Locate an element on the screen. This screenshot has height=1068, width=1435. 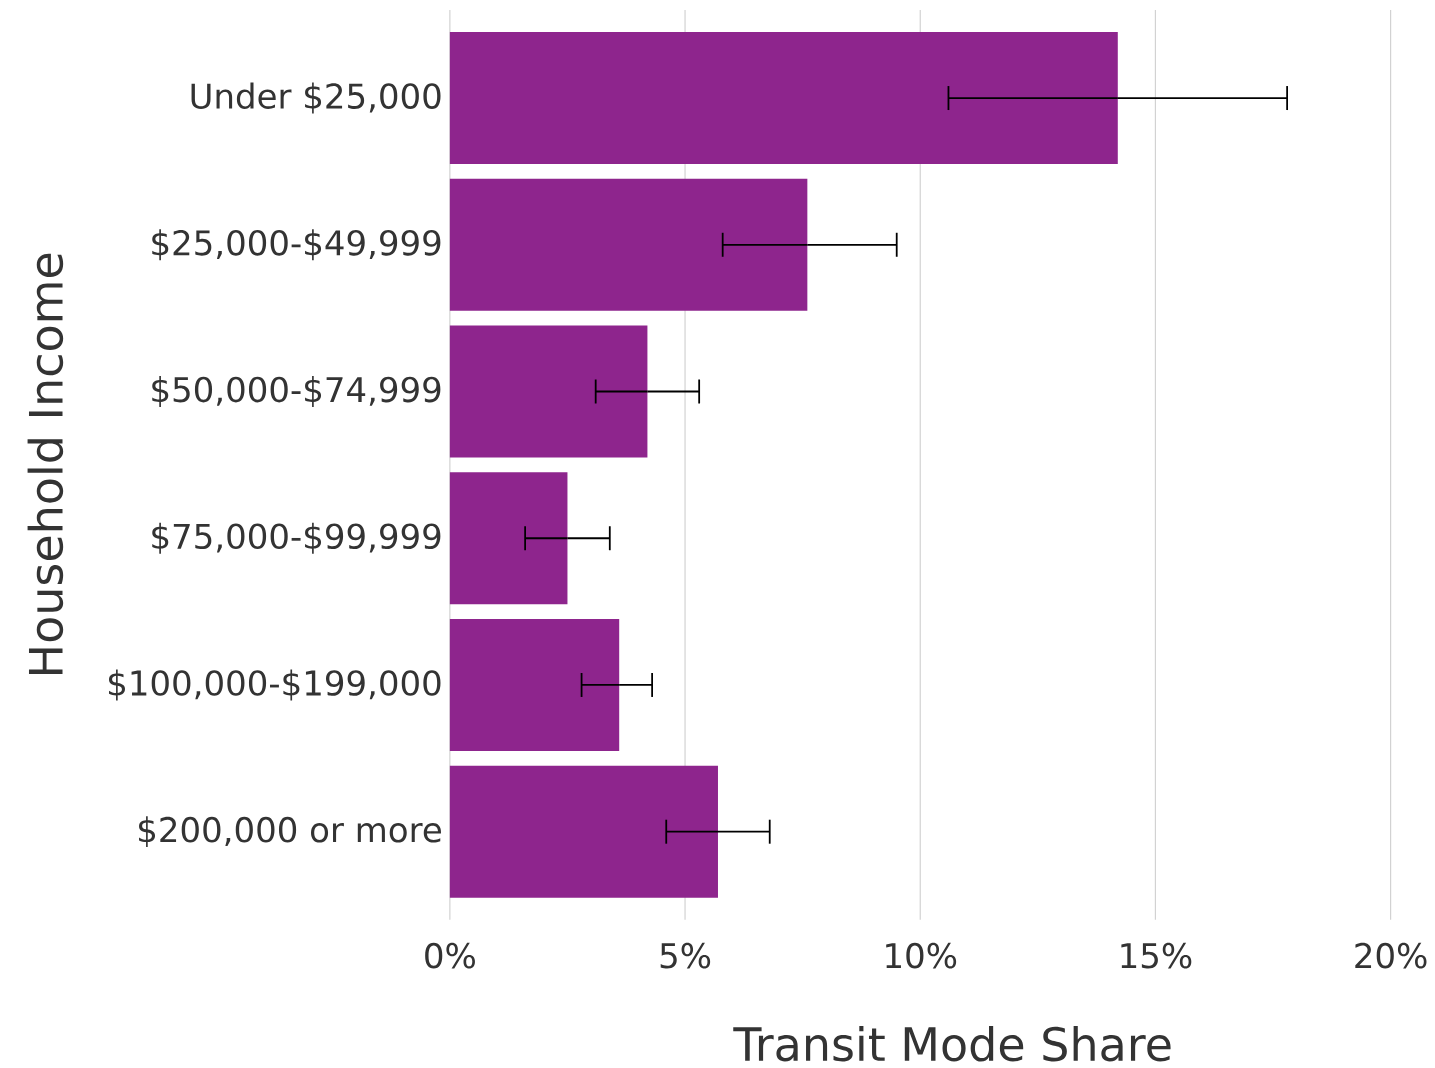
x-tick-label: 20% is located at coordinates (1391, 955).